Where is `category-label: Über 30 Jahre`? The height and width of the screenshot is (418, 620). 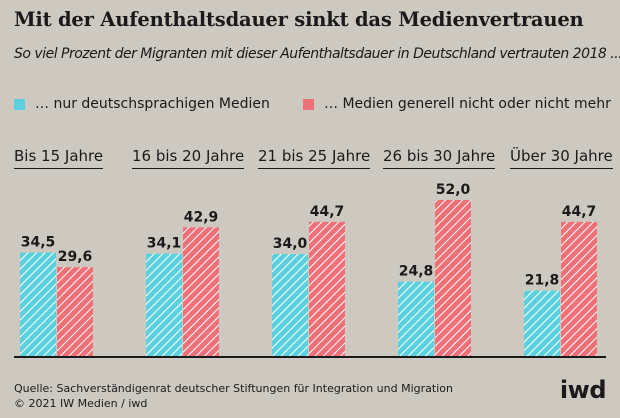
category-label: Über 30 Jahre is located at coordinates (561, 158).